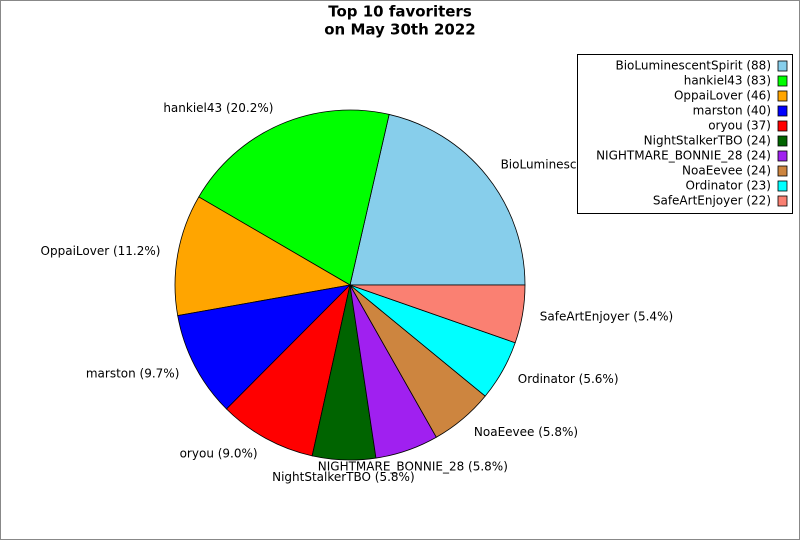 Image resolution: width=800 pixels, height=540 pixels. Describe the element at coordinates (722, 96) in the screenshot. I see `legend-label: OppaiLover (46)` at that location.